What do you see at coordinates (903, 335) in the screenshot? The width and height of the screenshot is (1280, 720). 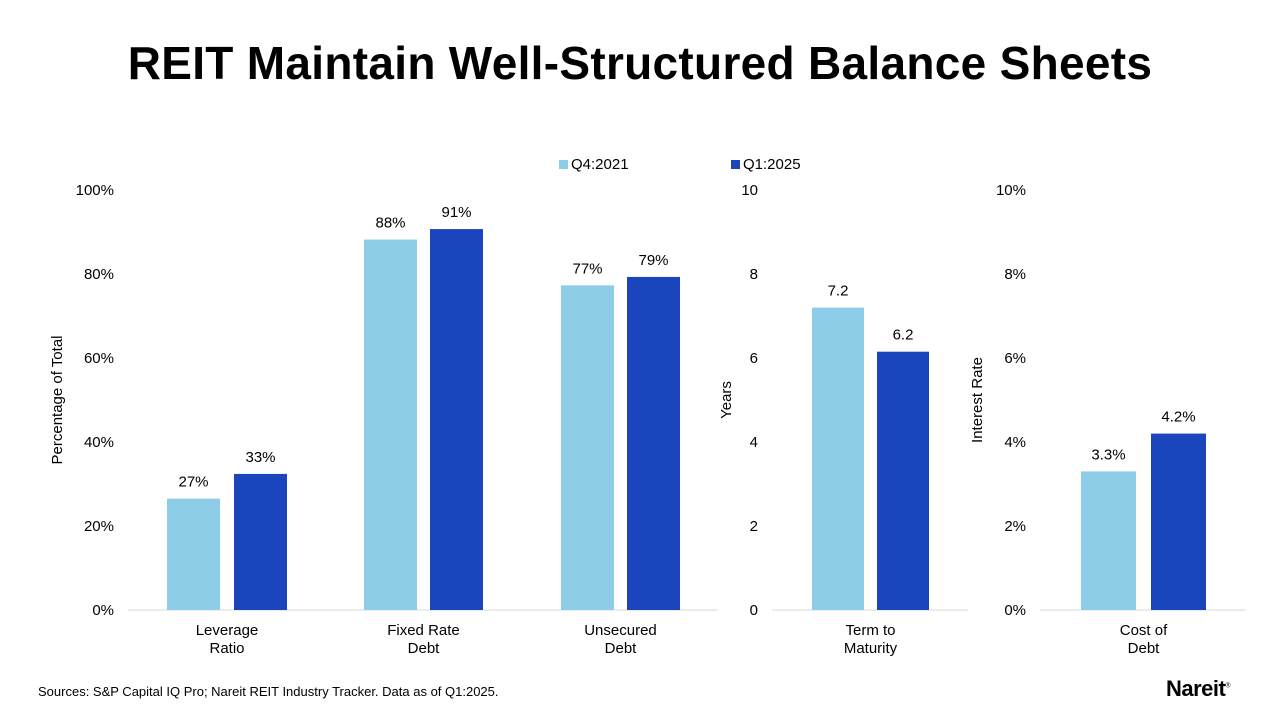 I see `data-label: 6.2` at bounding box center [903, 335].